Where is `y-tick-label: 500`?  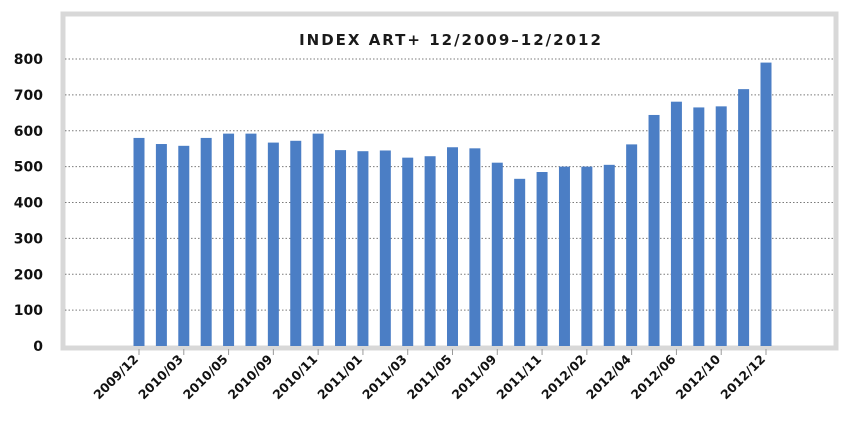
y-tick-label: 500 is located at coordinates (28, 168).